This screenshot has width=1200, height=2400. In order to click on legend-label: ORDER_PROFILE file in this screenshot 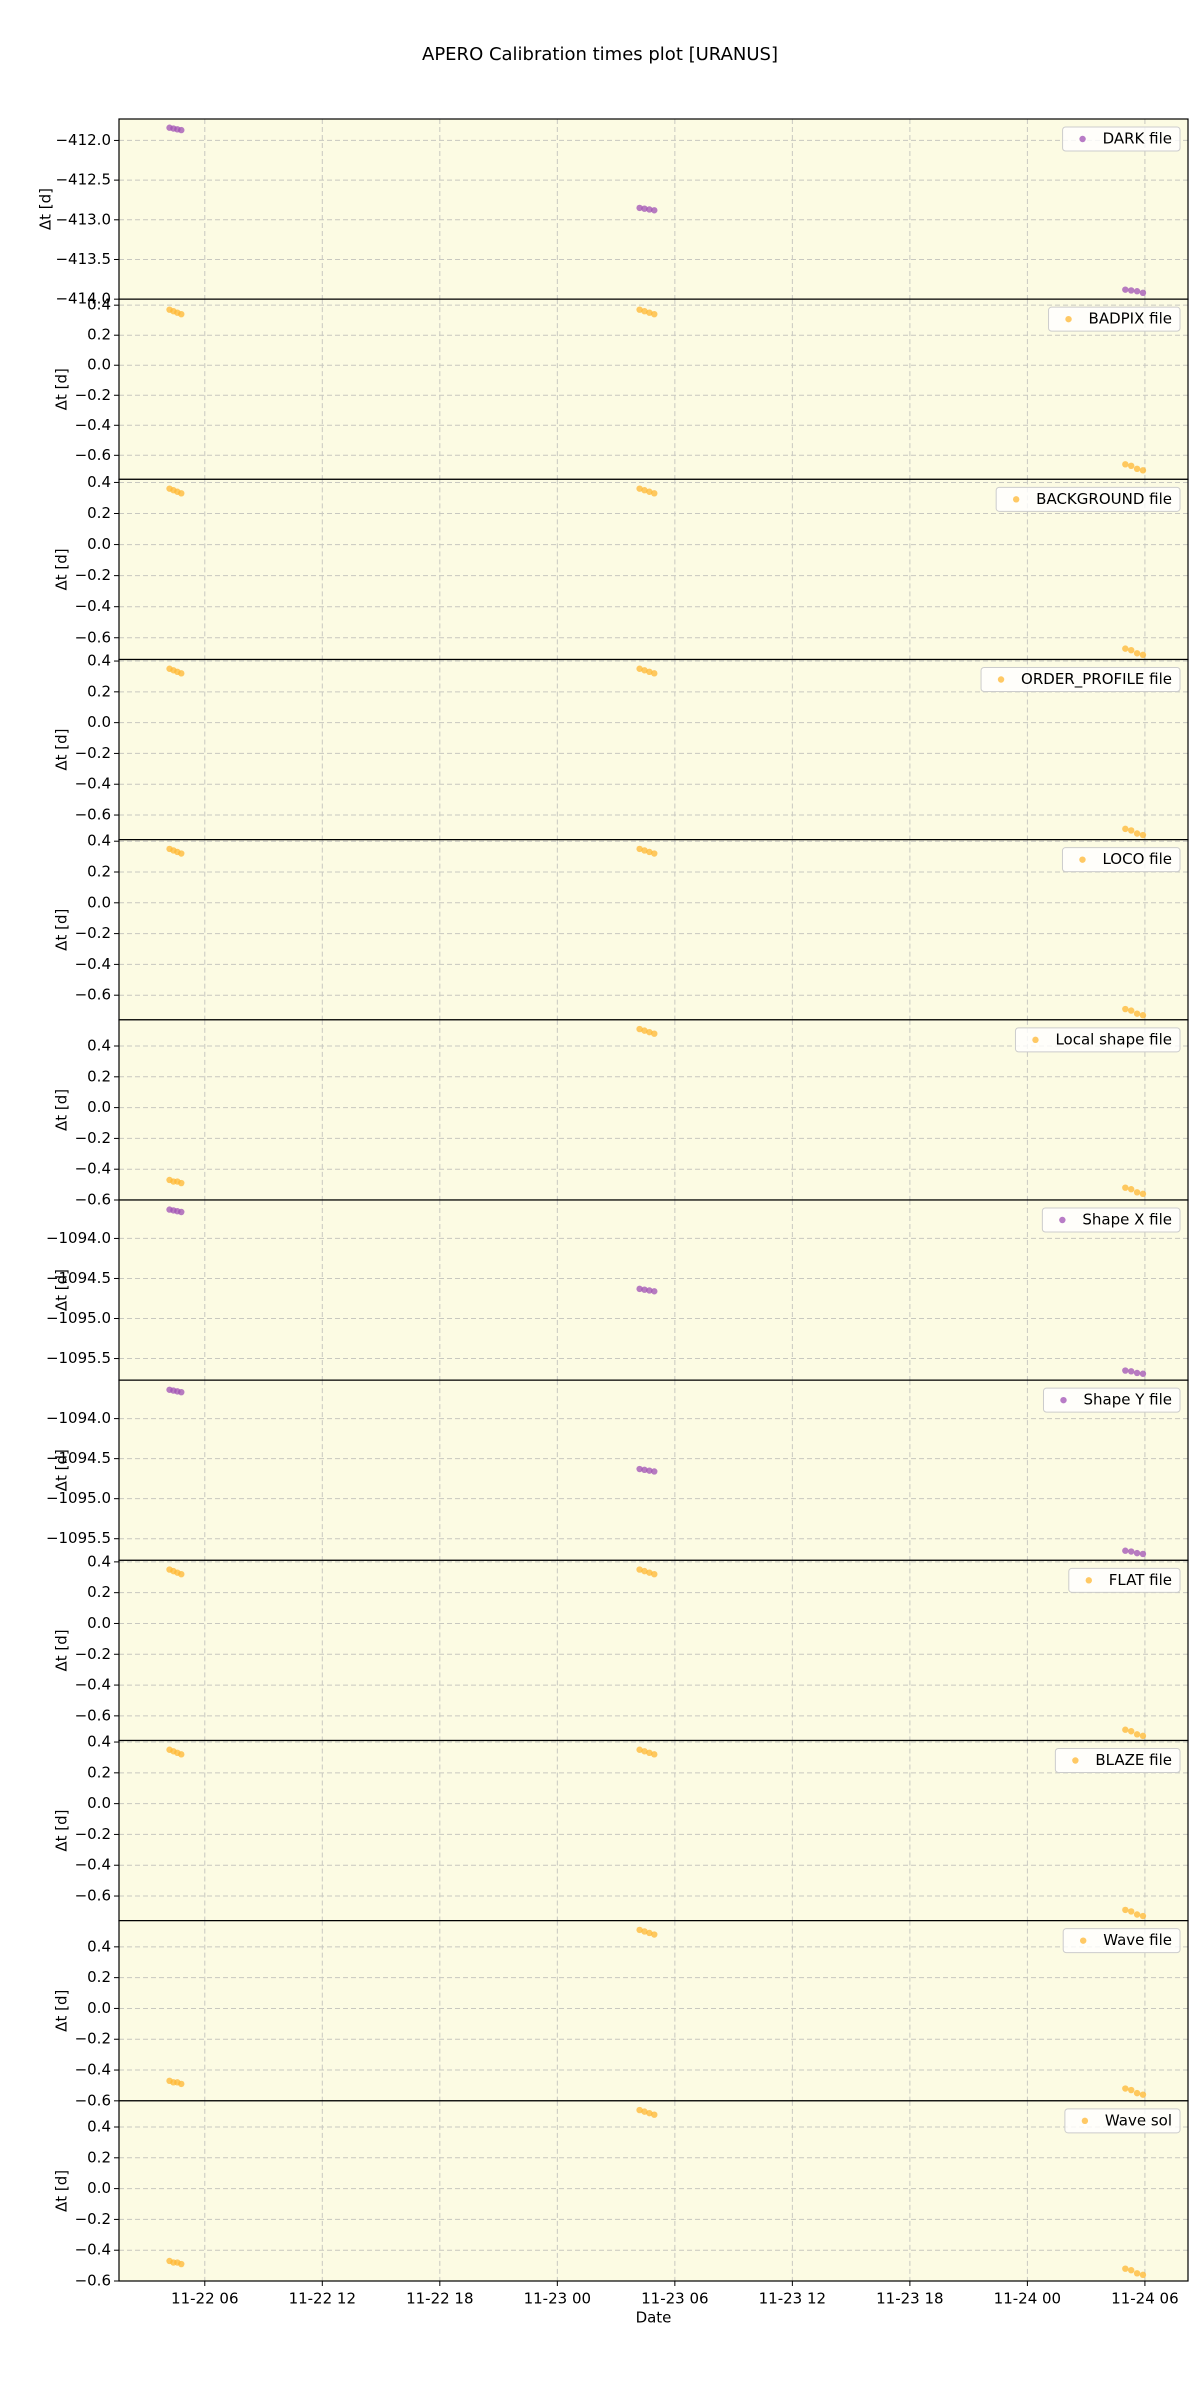, I will do `click(1096, 679)`.